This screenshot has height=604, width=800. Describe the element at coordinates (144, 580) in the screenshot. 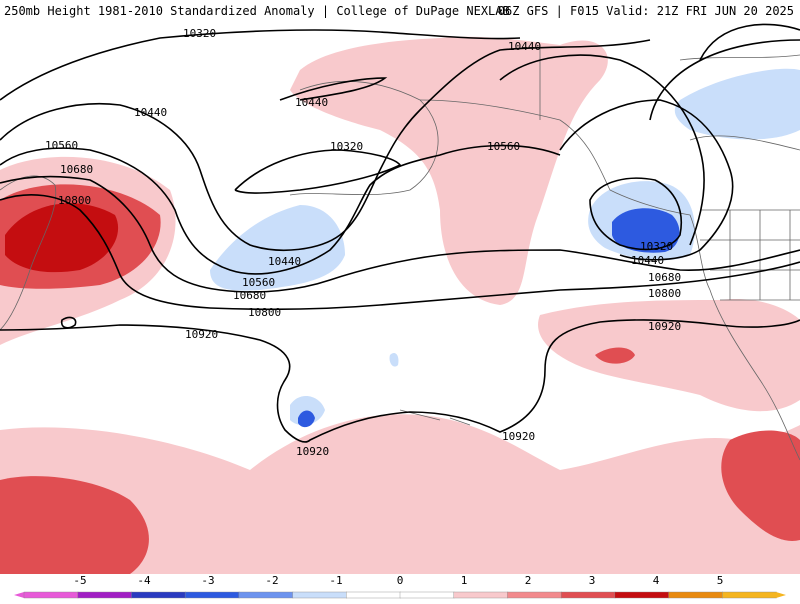

I see `colorbar-tick-label: -4` at that location.